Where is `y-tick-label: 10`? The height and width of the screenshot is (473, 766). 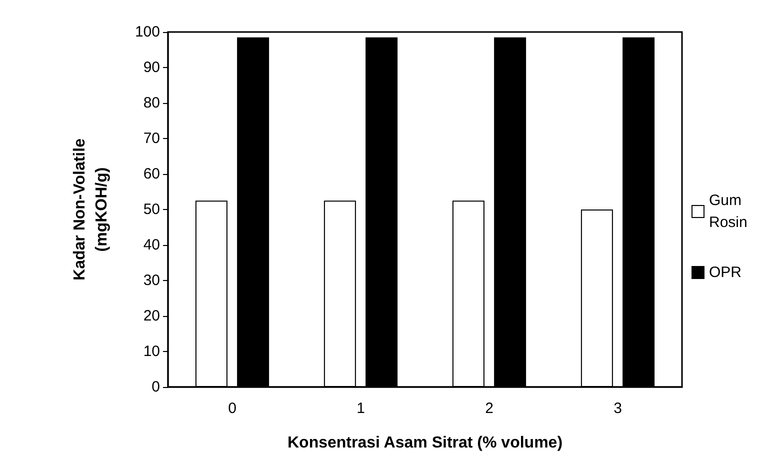 y-tick-label: 10 is located at coordinates (151, 351).